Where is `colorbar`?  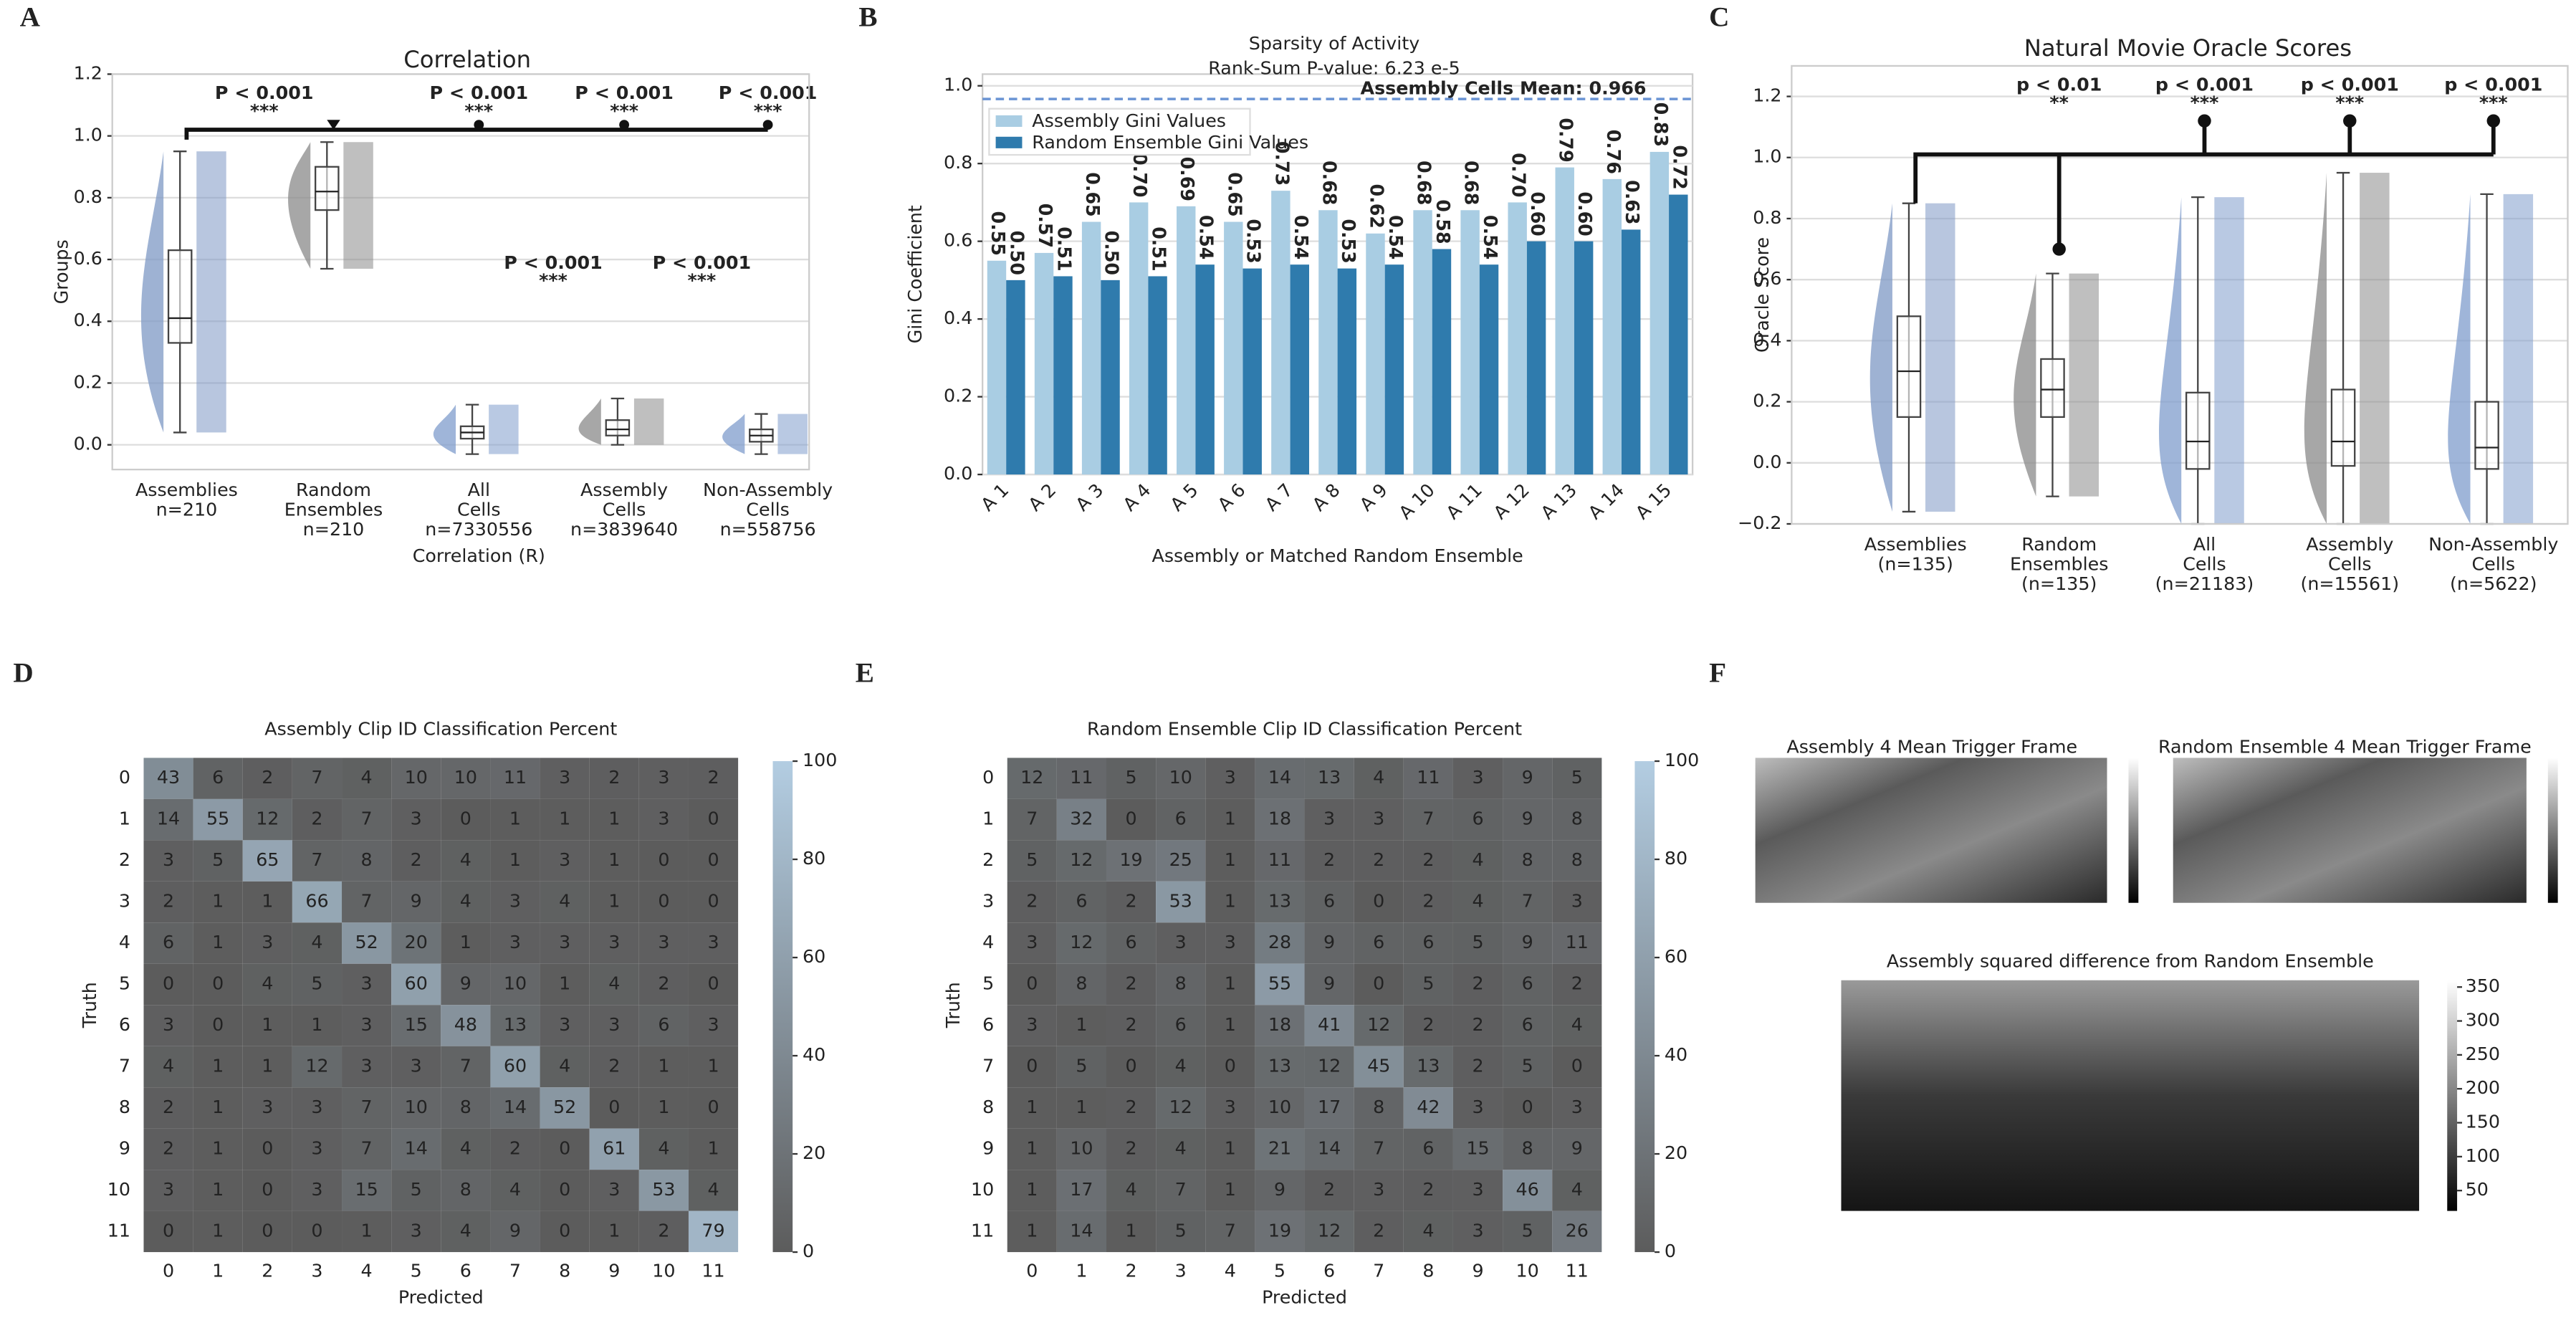 colorbar is located at coordinates (2453, 1095).